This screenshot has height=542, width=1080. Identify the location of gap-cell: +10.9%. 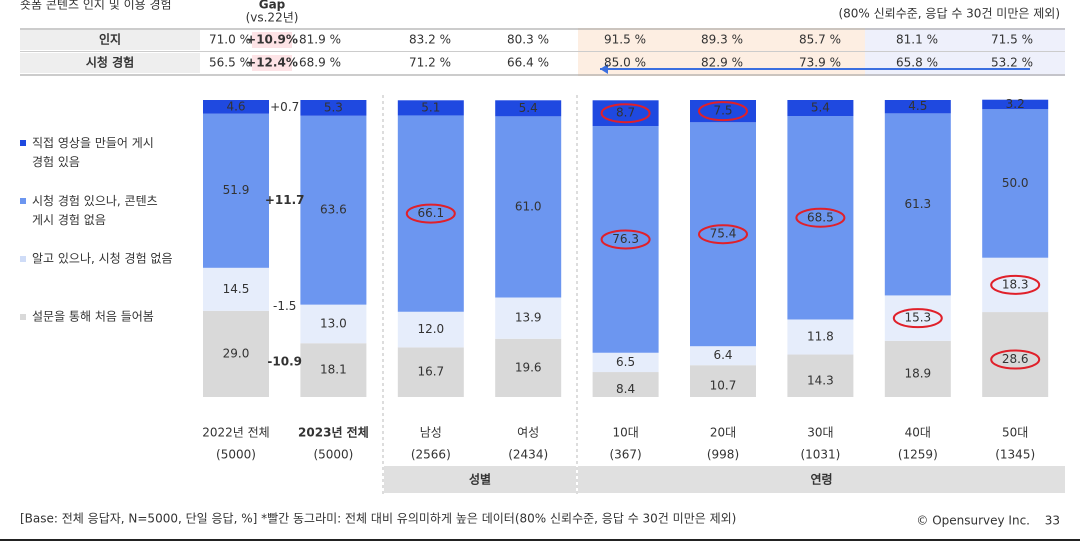
(272, 40).